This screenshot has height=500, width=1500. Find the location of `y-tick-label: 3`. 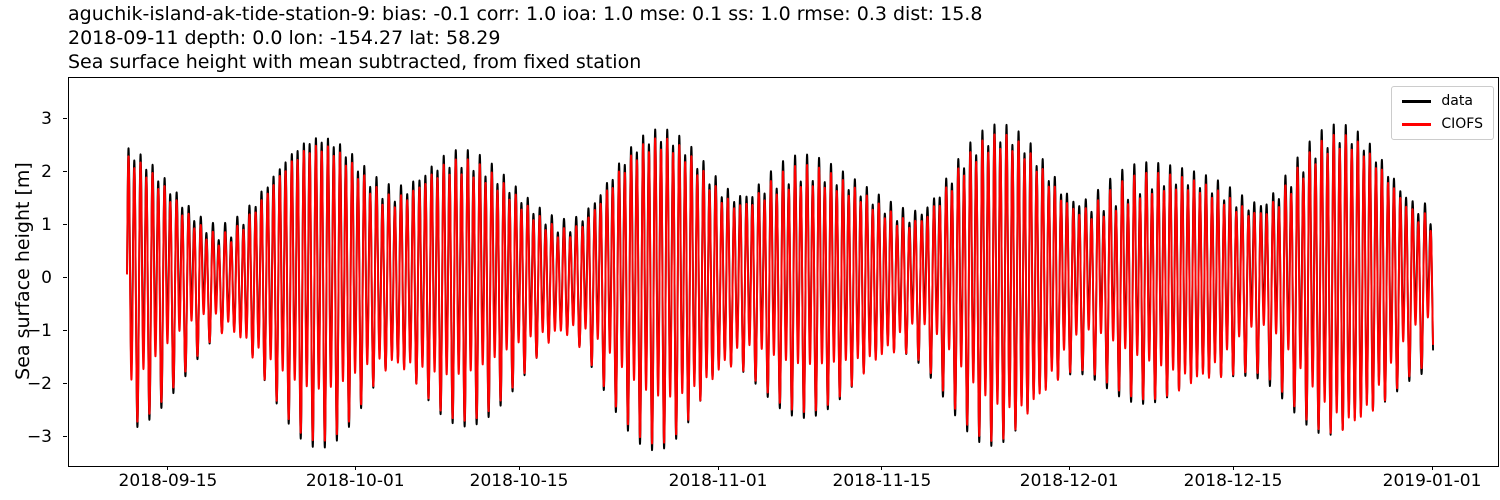

y-tick-label: 3 is located at coordinates (46, 118).